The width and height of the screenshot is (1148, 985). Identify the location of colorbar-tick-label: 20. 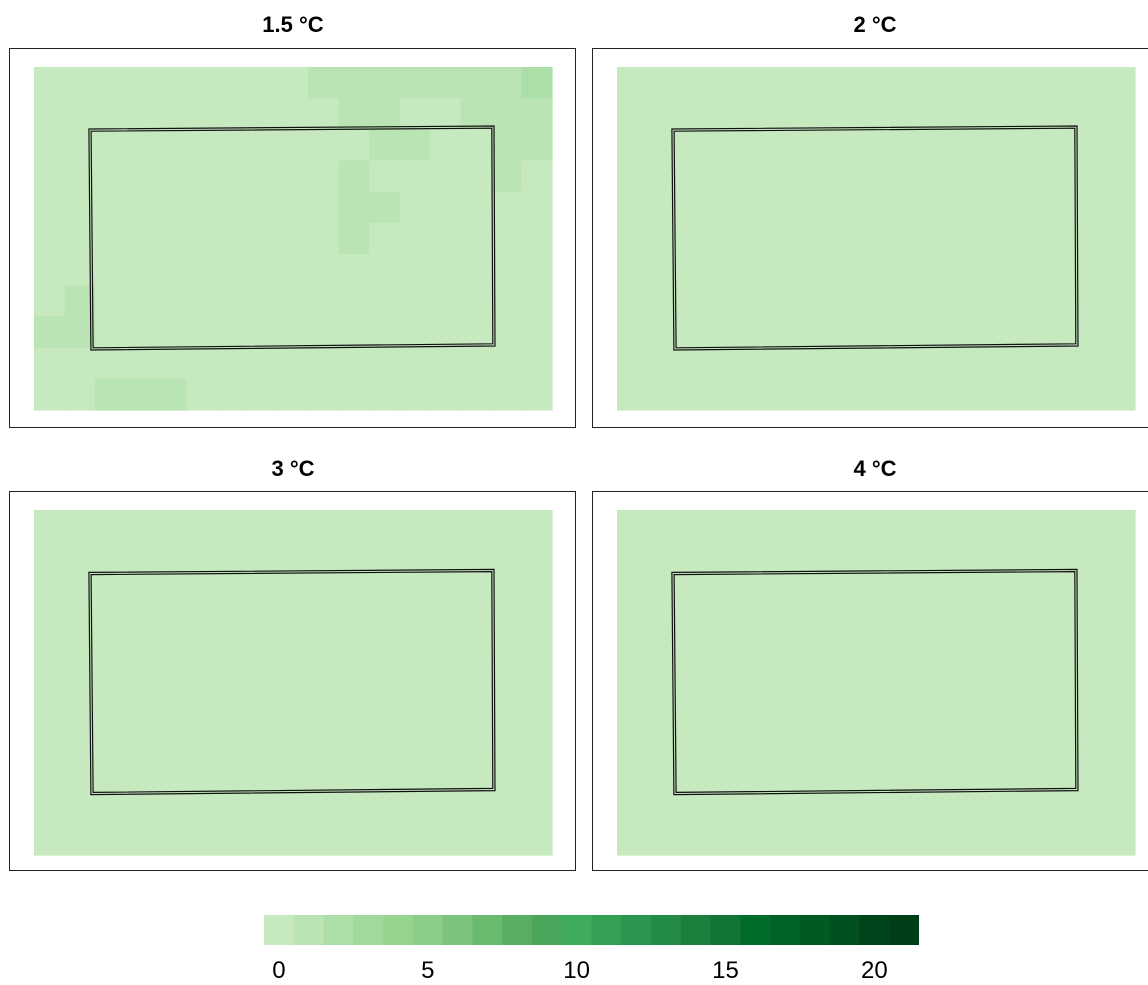
(874, 970).